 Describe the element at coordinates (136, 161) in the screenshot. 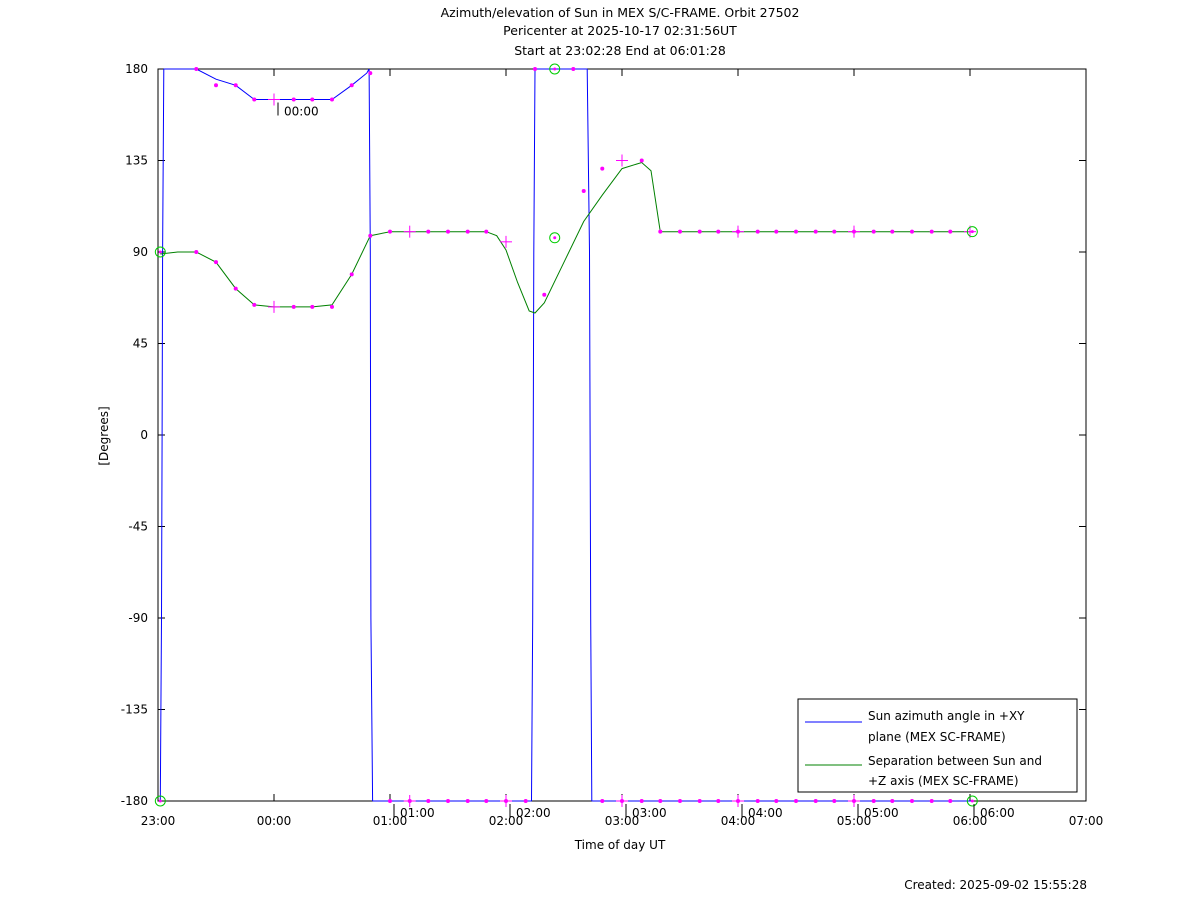

I see `y-tick-label: 135` at that location.